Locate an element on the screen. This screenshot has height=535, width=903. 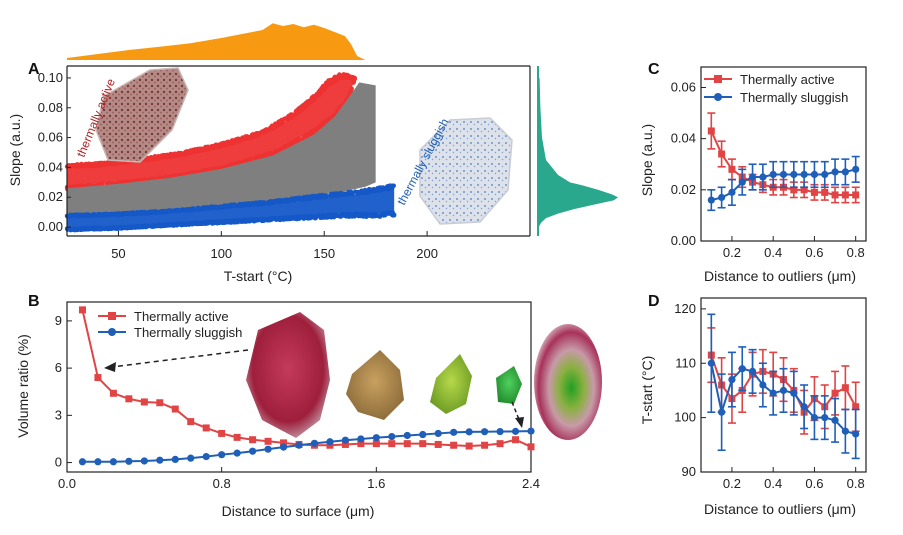
panel-c-ytick-label: 0.04 is located at coordinates (683, 138).